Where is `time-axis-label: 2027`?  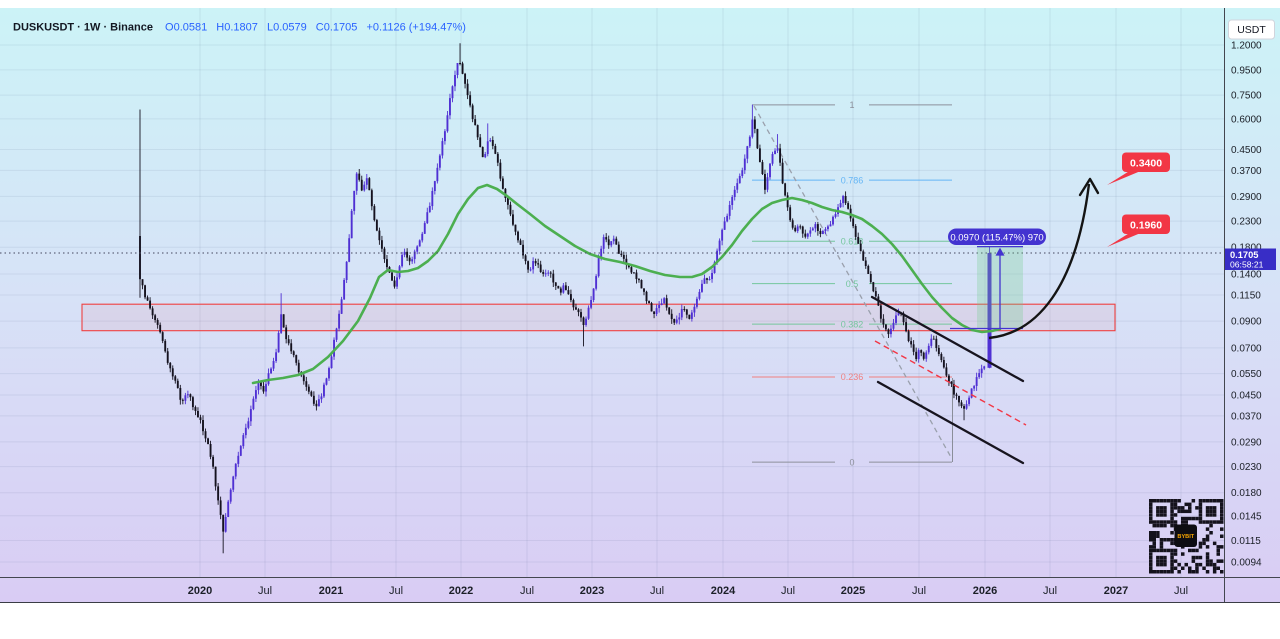 time-axis-label: 2027 is located at coordinates (1116, 591).